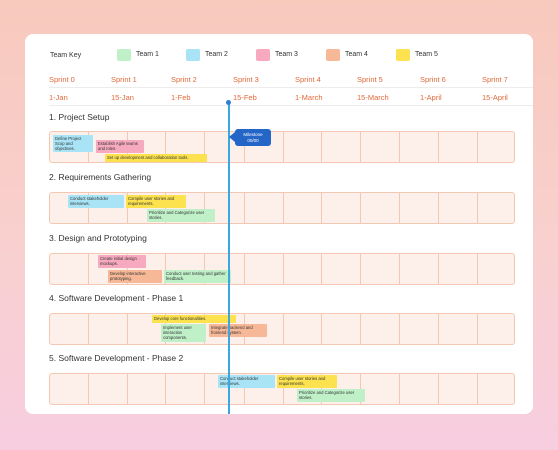 This screenshot has width=558, height=450. What do you see at coordinates (263, 55) in the screenshot?
I see `team-3-swatch` at bounding box center [263, 55].